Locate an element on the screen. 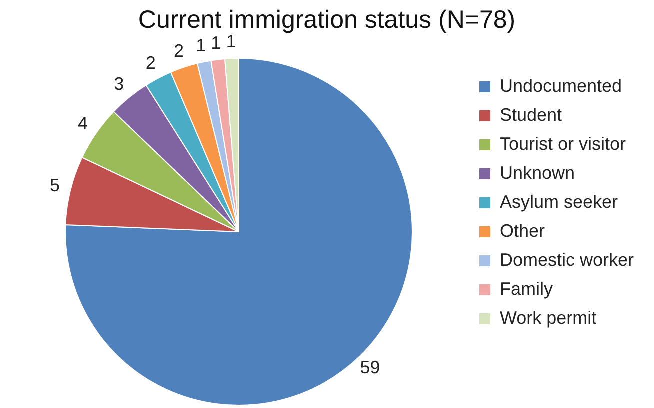 This screenshot has height=408, width=654. legend-label: Student is located at coordinates (531, 114).